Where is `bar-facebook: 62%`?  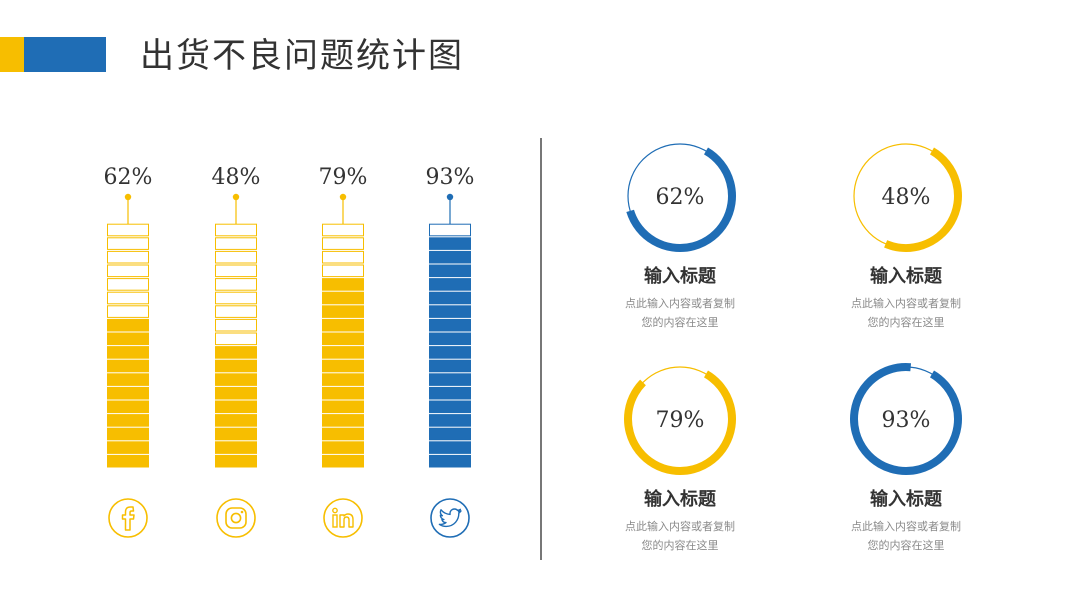 bar-facebook: 62% is located at coordinates (128, 316).